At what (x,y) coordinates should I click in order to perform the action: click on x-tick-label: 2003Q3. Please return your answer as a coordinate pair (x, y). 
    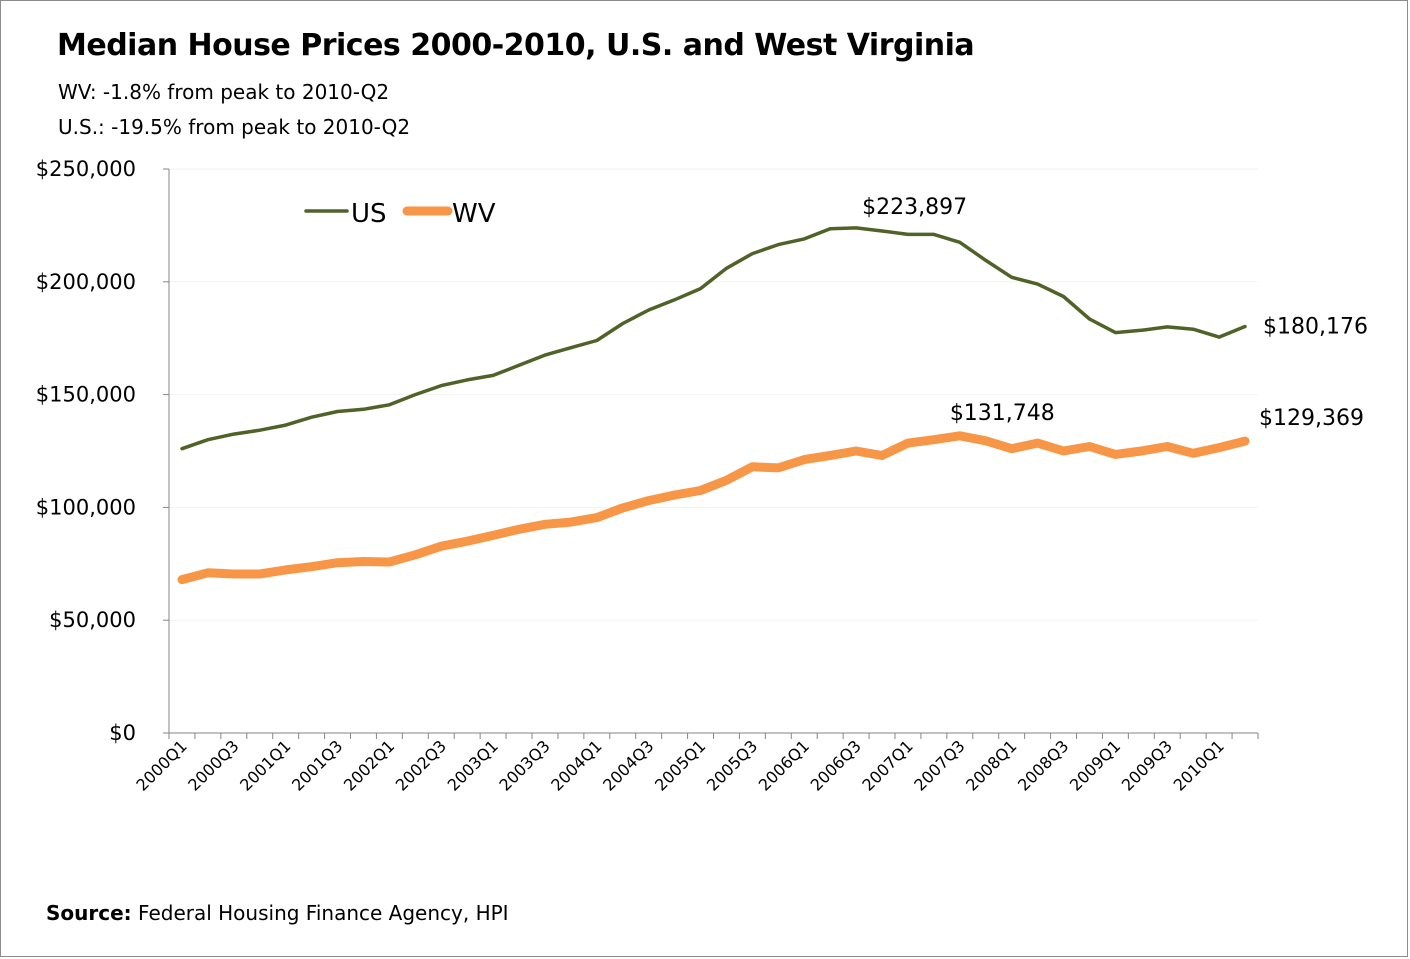
    Looking at the image, I should click on (524, 765).